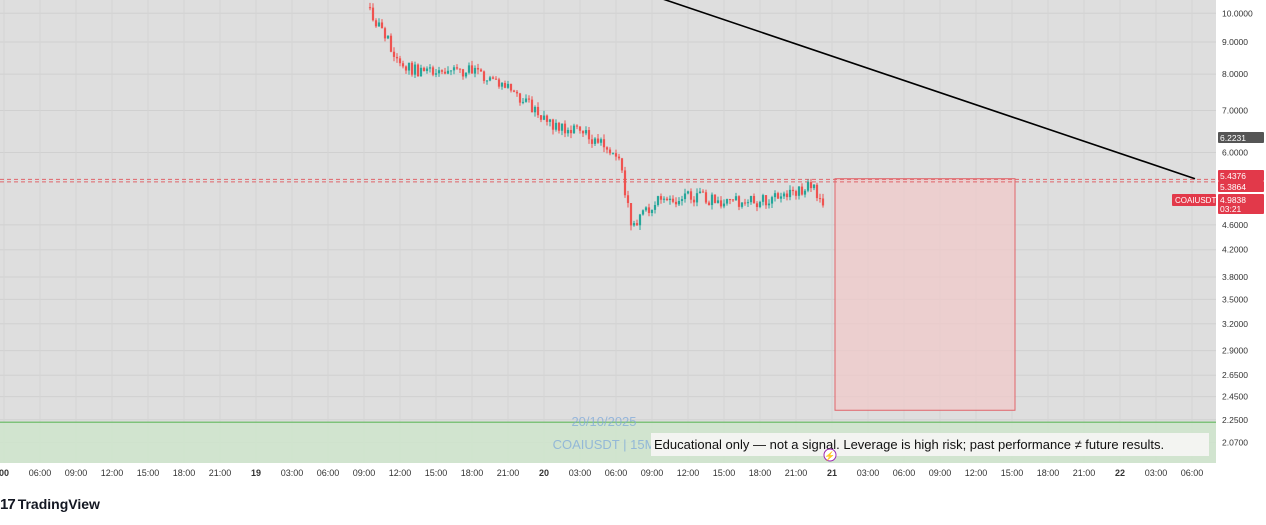 This screenshot has width=1266, height=525. Describe the element at coordinates (1235, 375) in the screenshot. I see `price-tick-11: 2.6500` at that location.